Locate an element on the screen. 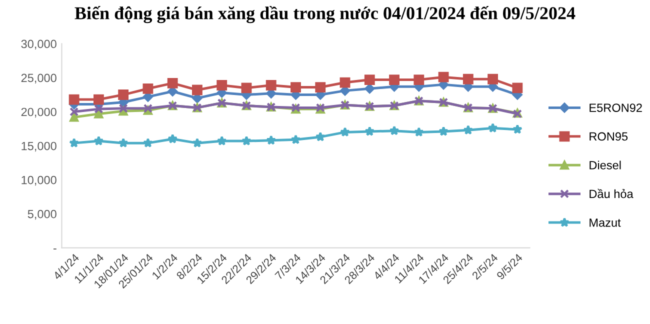  y-tick-label: 15,000 is located at coordinates (39, 147).